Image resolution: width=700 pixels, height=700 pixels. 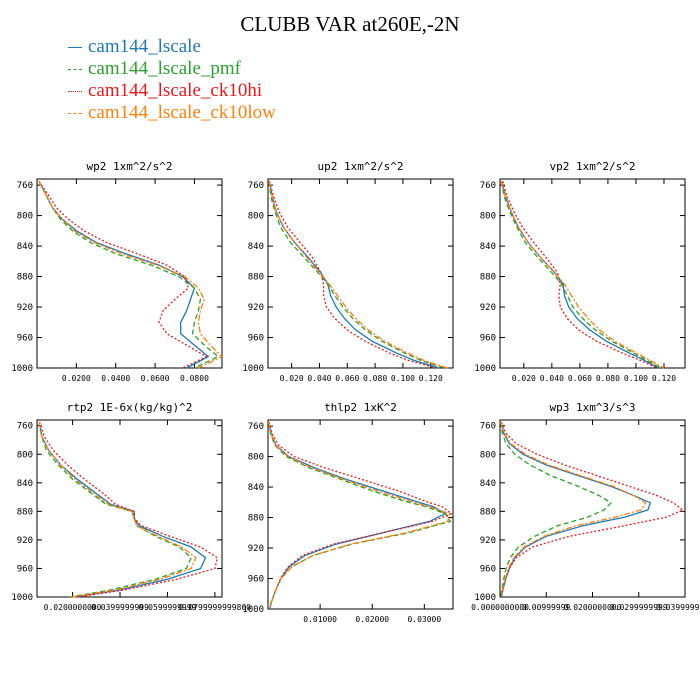 I want to click on x-tick-label: 0.03000, so click(x=424, y=619).